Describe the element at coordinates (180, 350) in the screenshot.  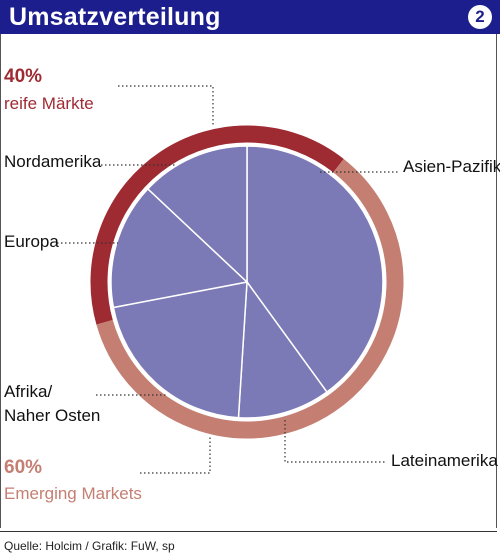
I see `pie-slice-afrika-naher-osten` at that location.